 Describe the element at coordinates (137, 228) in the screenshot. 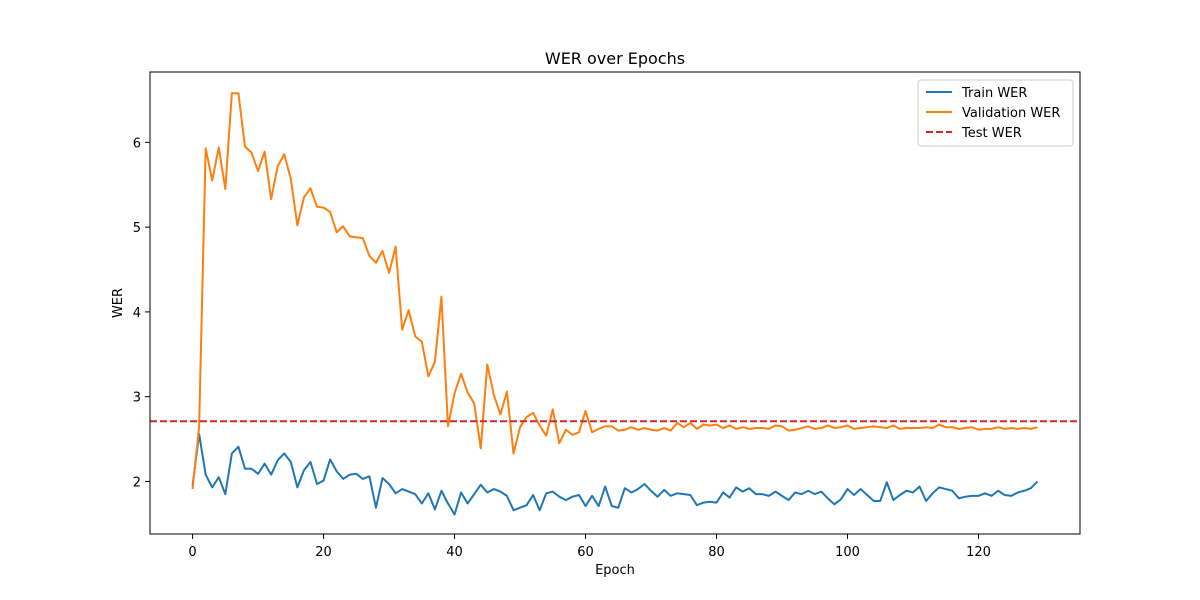

I see `y-tick-label: 5` at that location.